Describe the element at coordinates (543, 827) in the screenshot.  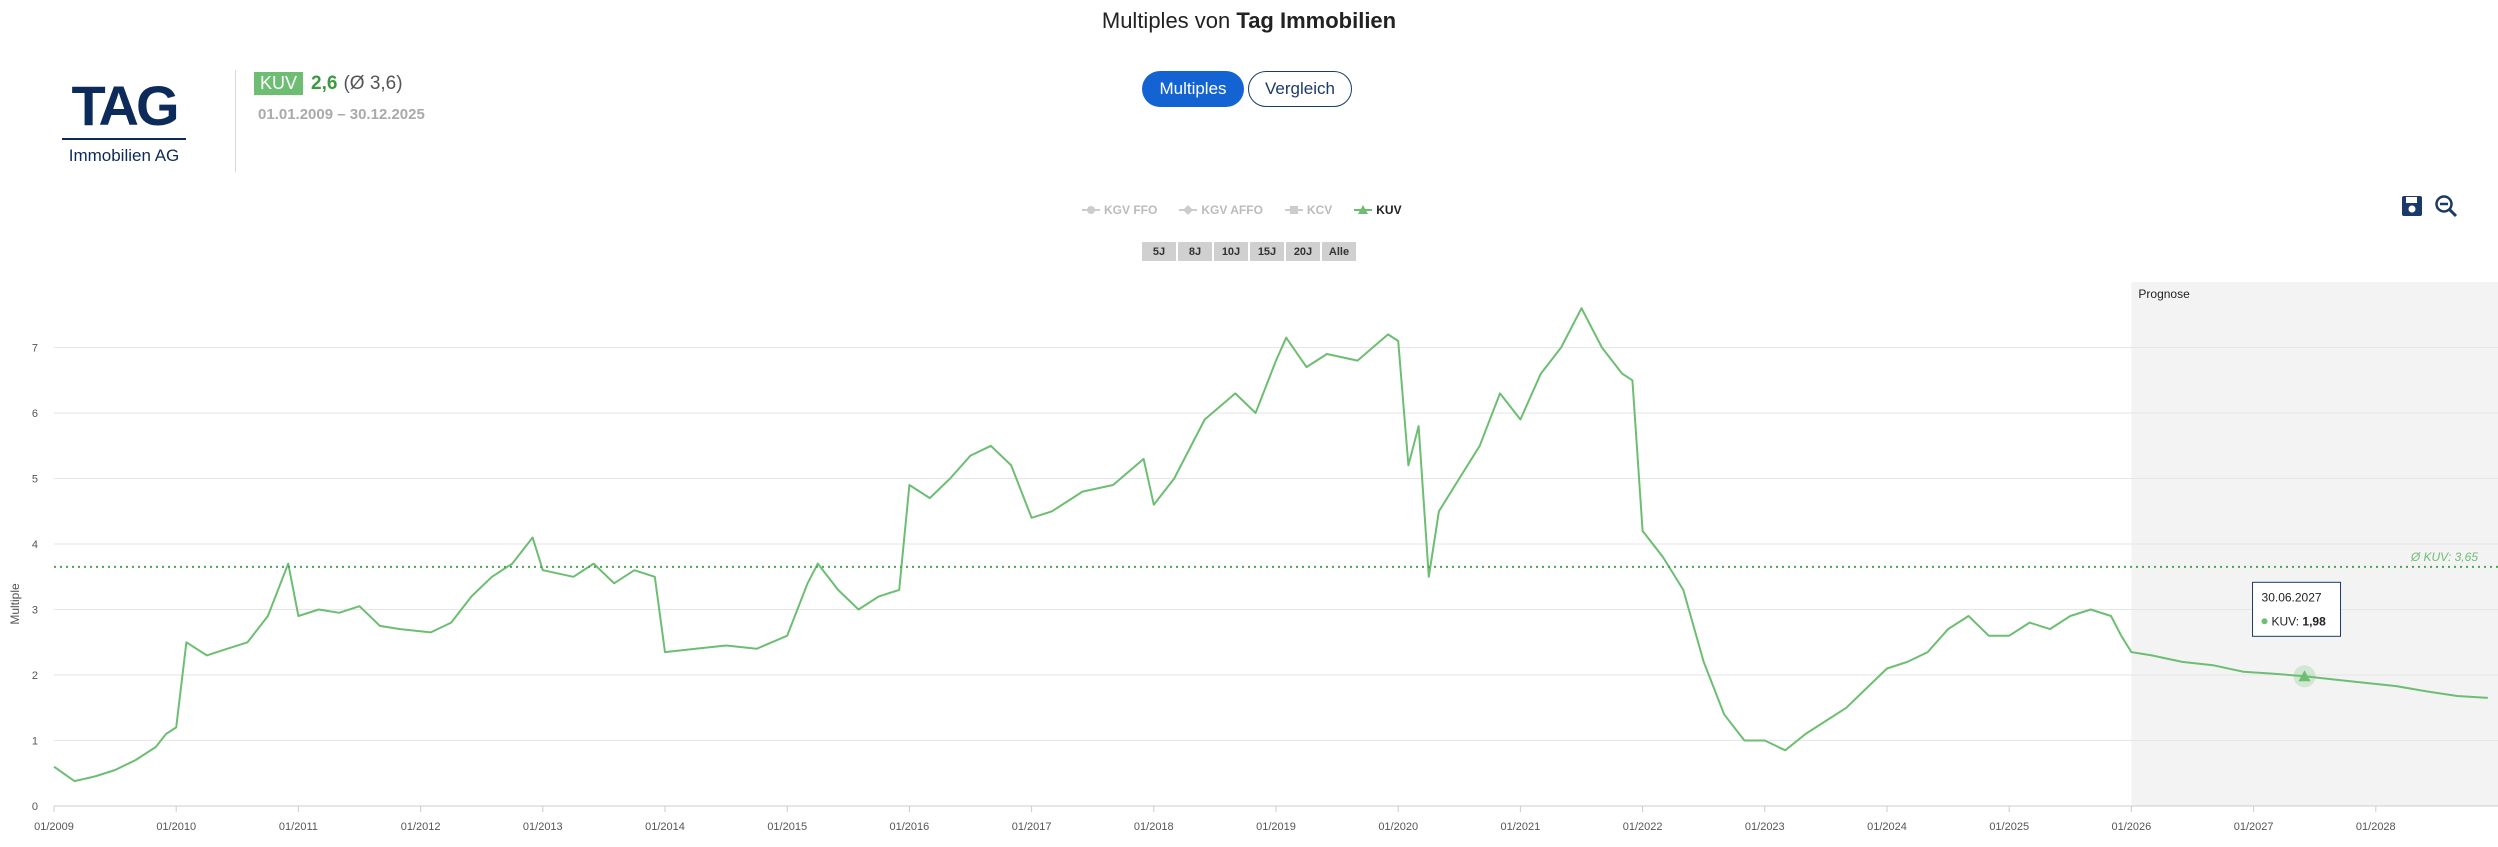
I see `x-tick-label: 01/2013` at that location.